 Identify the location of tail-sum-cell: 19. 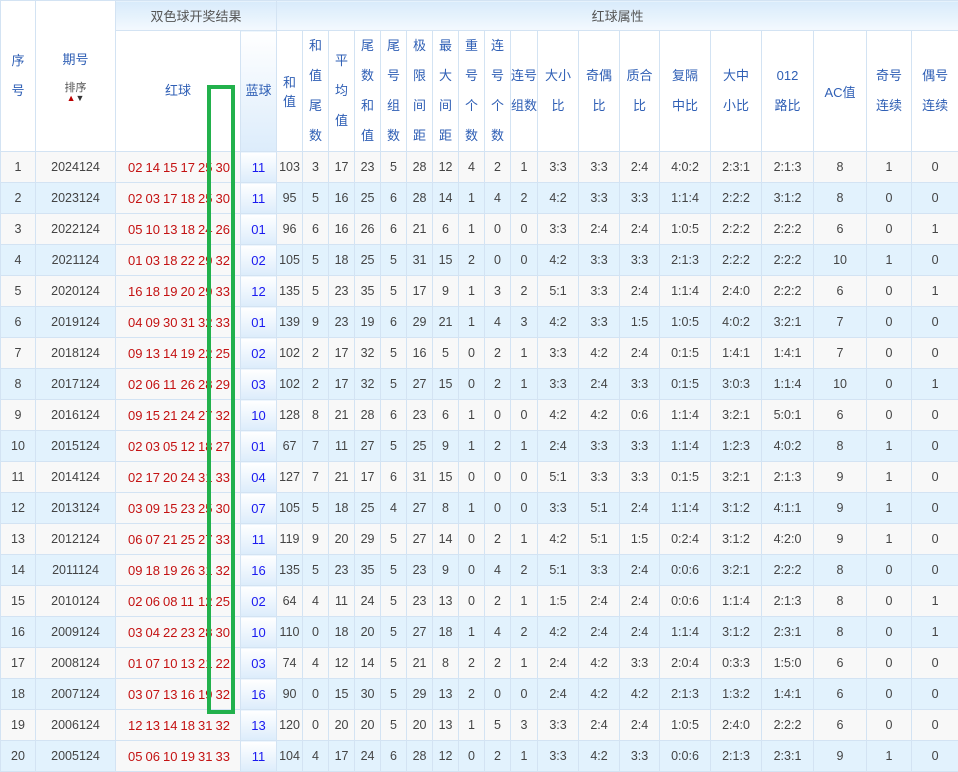
(368, 322).